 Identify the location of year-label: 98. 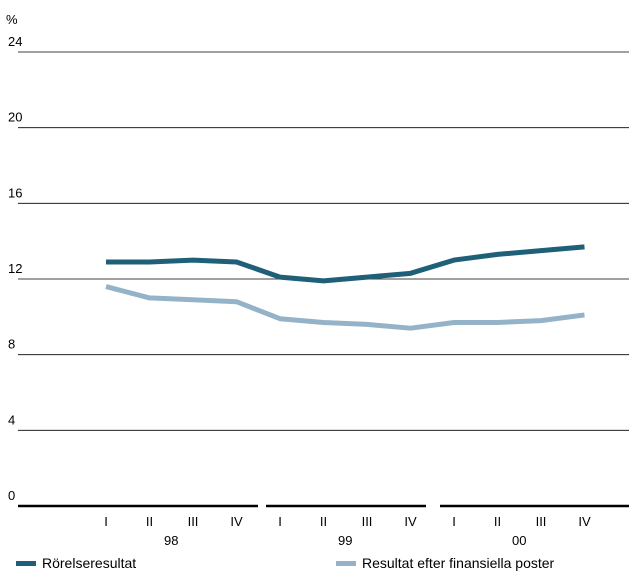
(171, 540).